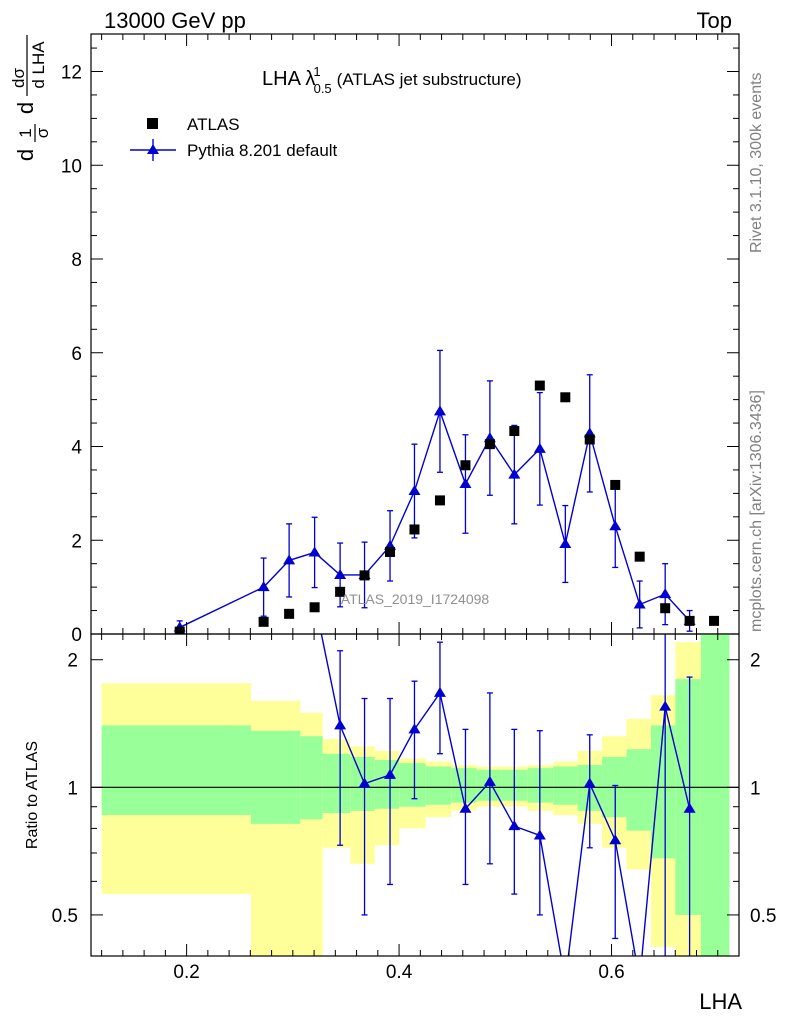  I want to click on mcplots-label: mcplots.cern.ch [arXiv:1306.3436], so click(756, 511).